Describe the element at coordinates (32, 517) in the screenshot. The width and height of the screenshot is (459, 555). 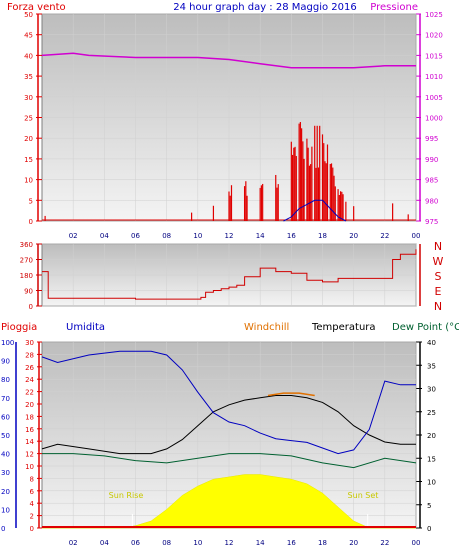
I see `rain-tick-label: 2` at that location.